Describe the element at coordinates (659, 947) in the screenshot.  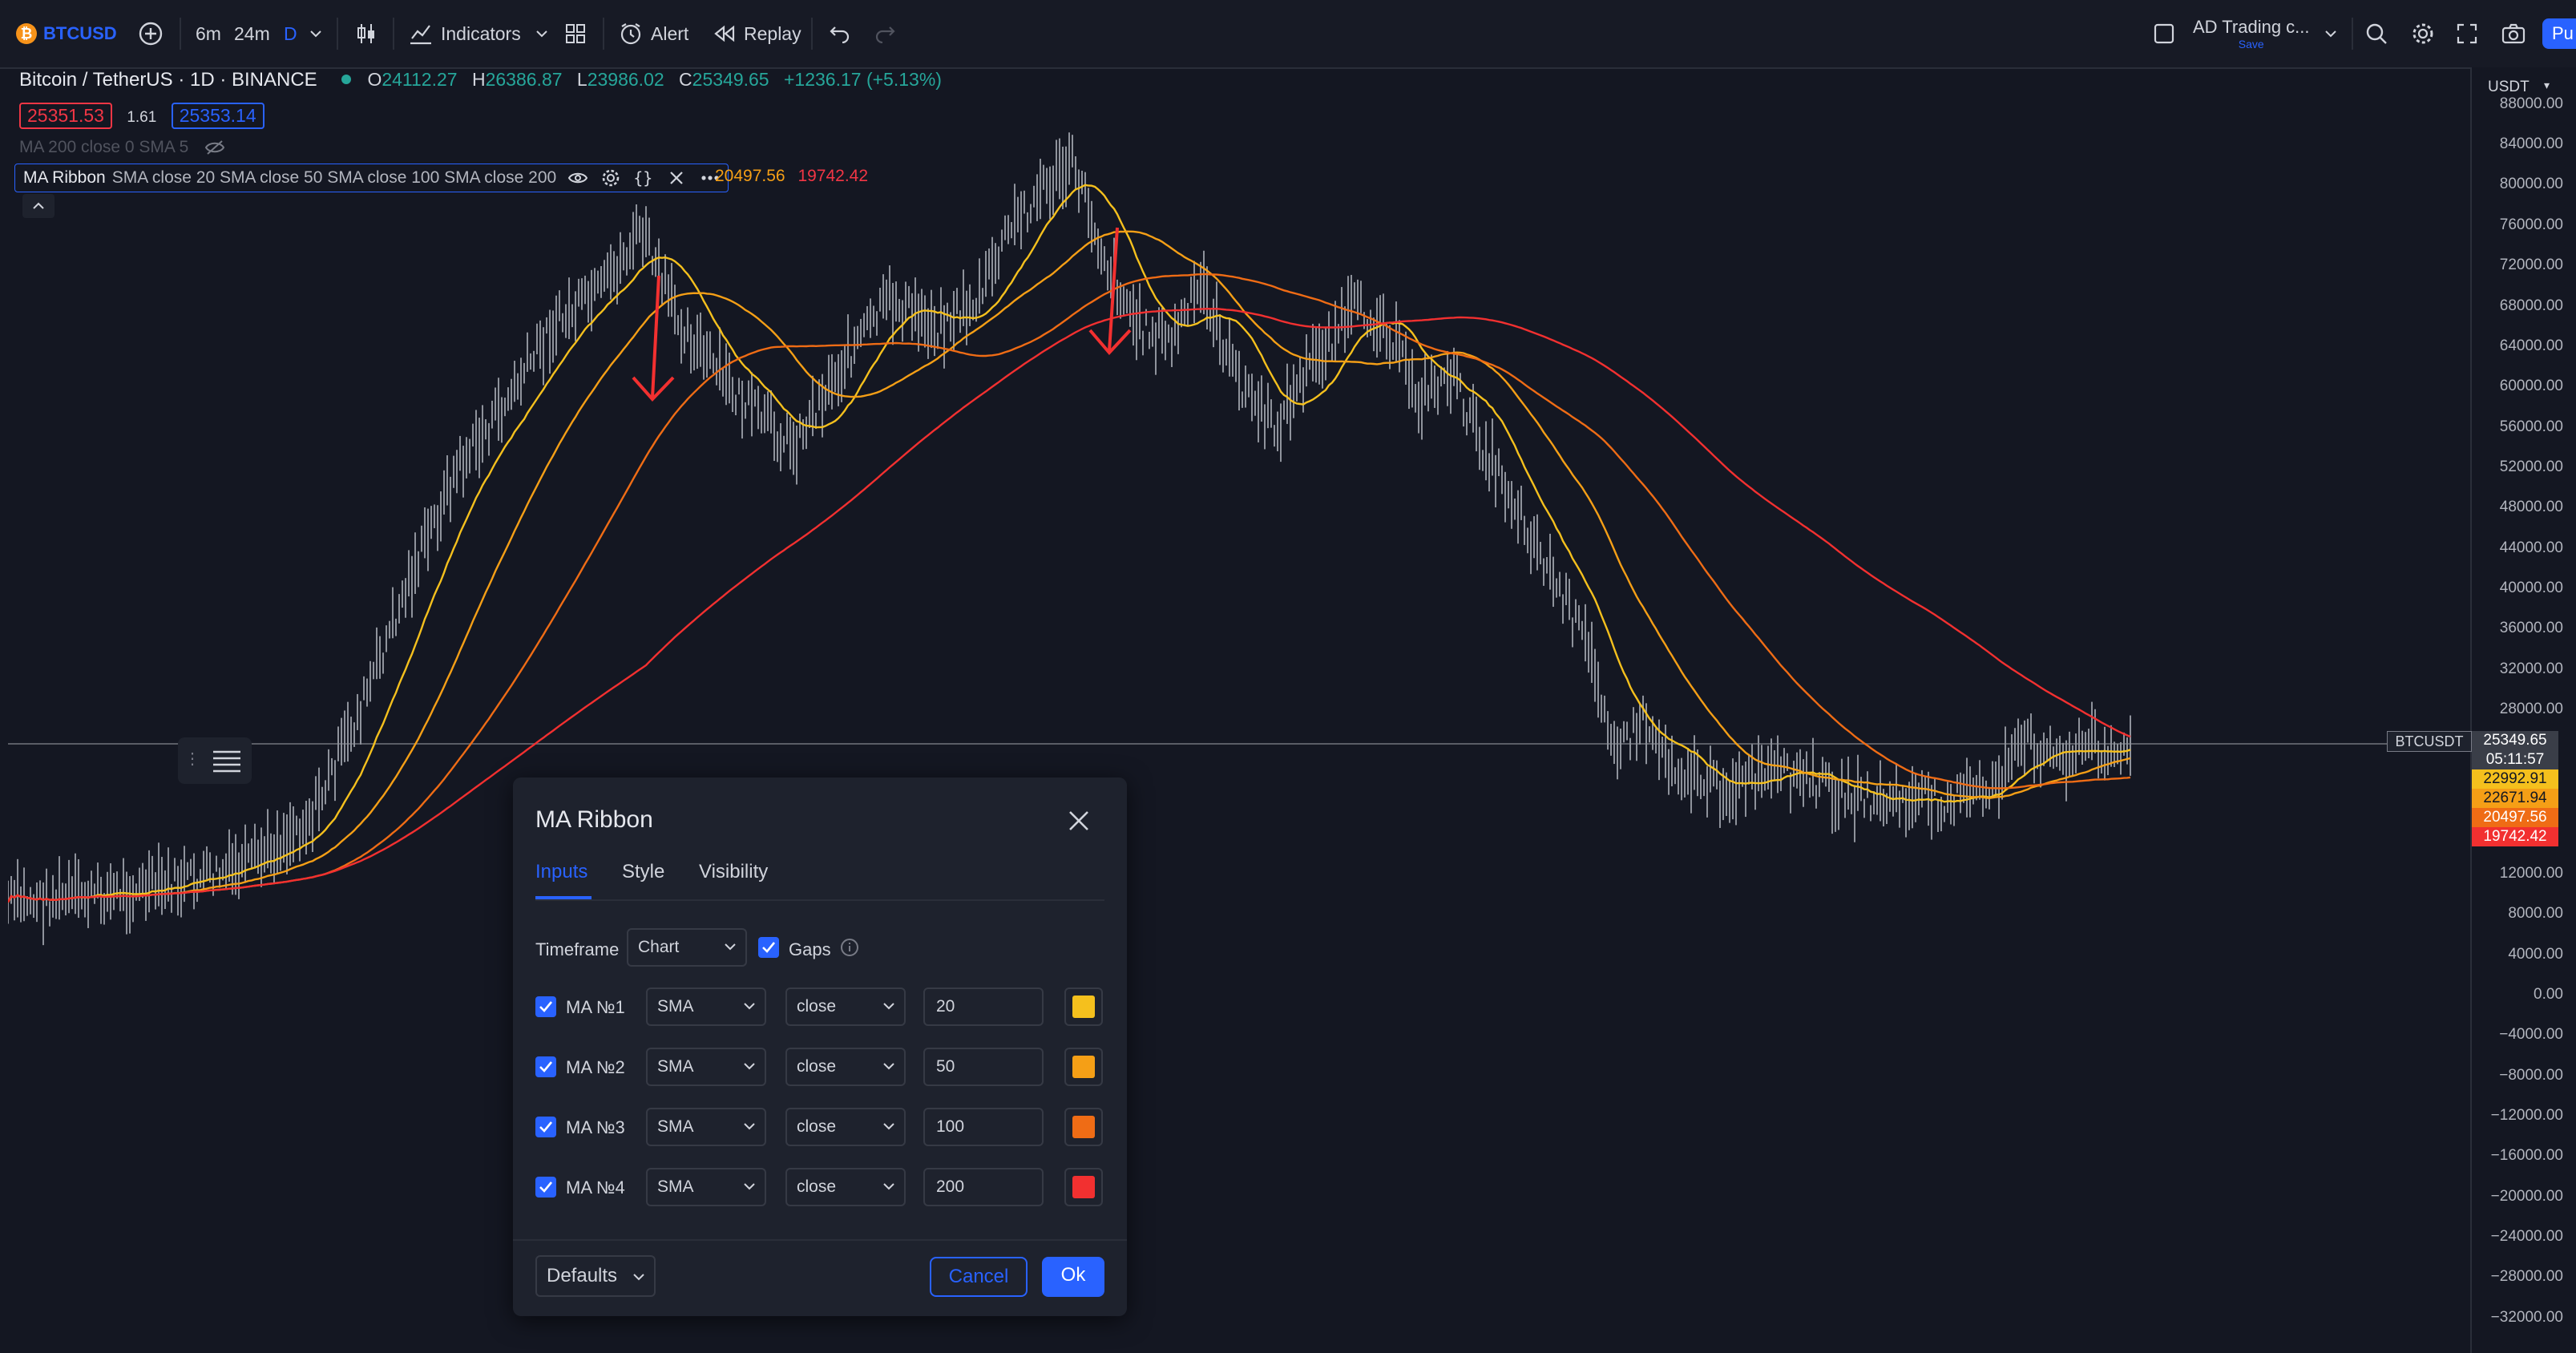
I see `timeframe-value: Chart` at that location.